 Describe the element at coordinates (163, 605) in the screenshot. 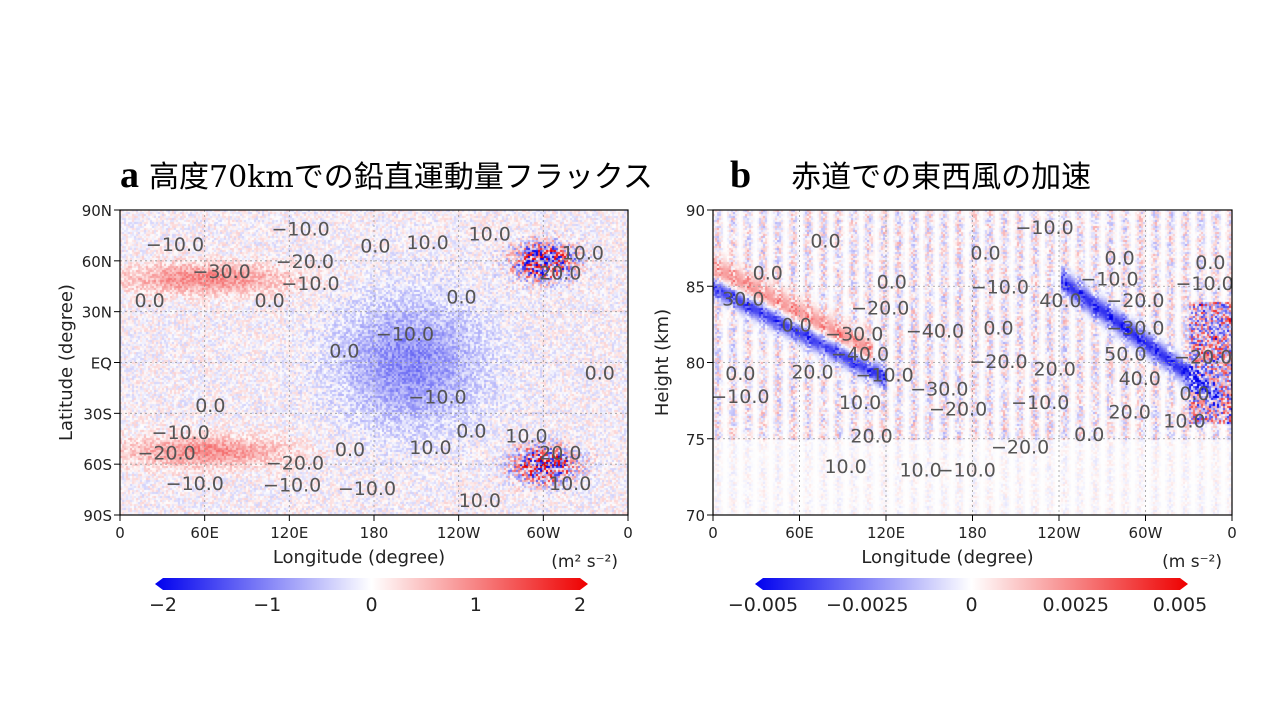

I see `colorbar-tick-label: −2` at that location.